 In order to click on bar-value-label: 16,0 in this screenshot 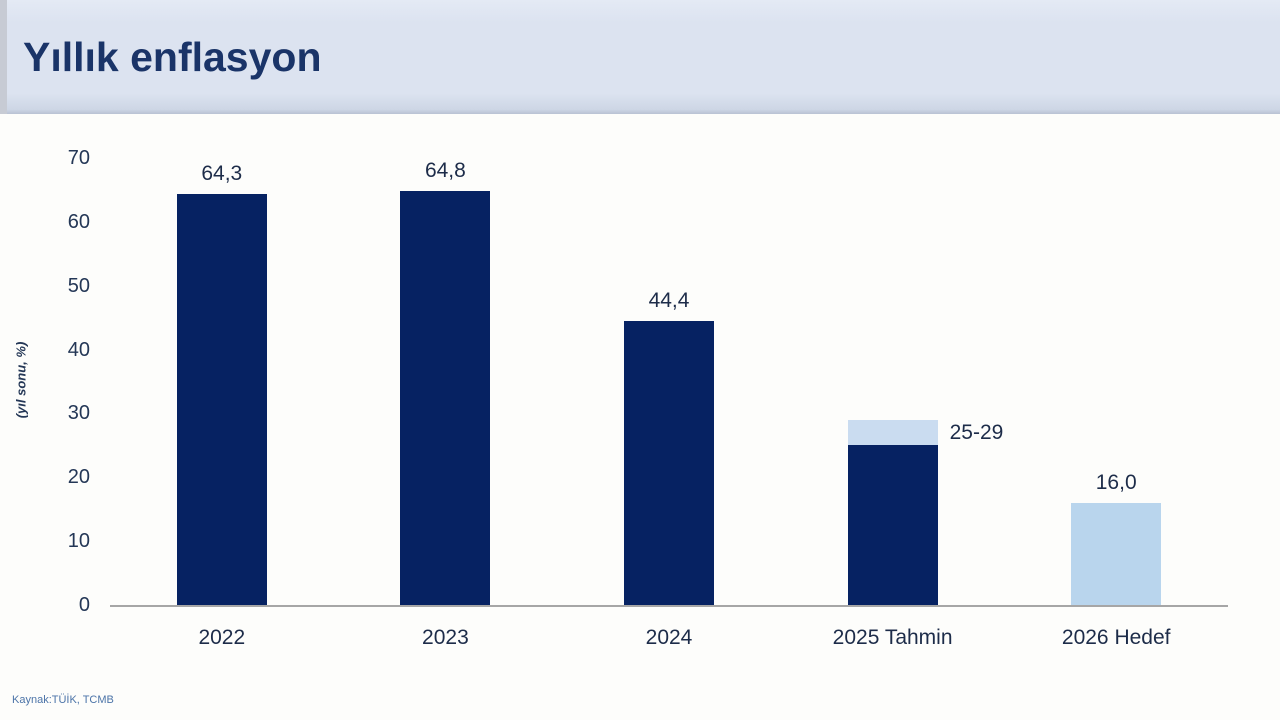, I will do `click(1116, 482)`.